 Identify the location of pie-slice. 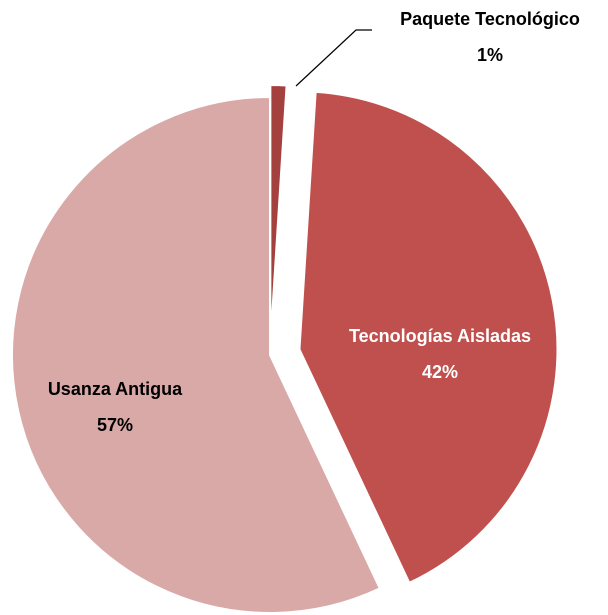
(278, 214).